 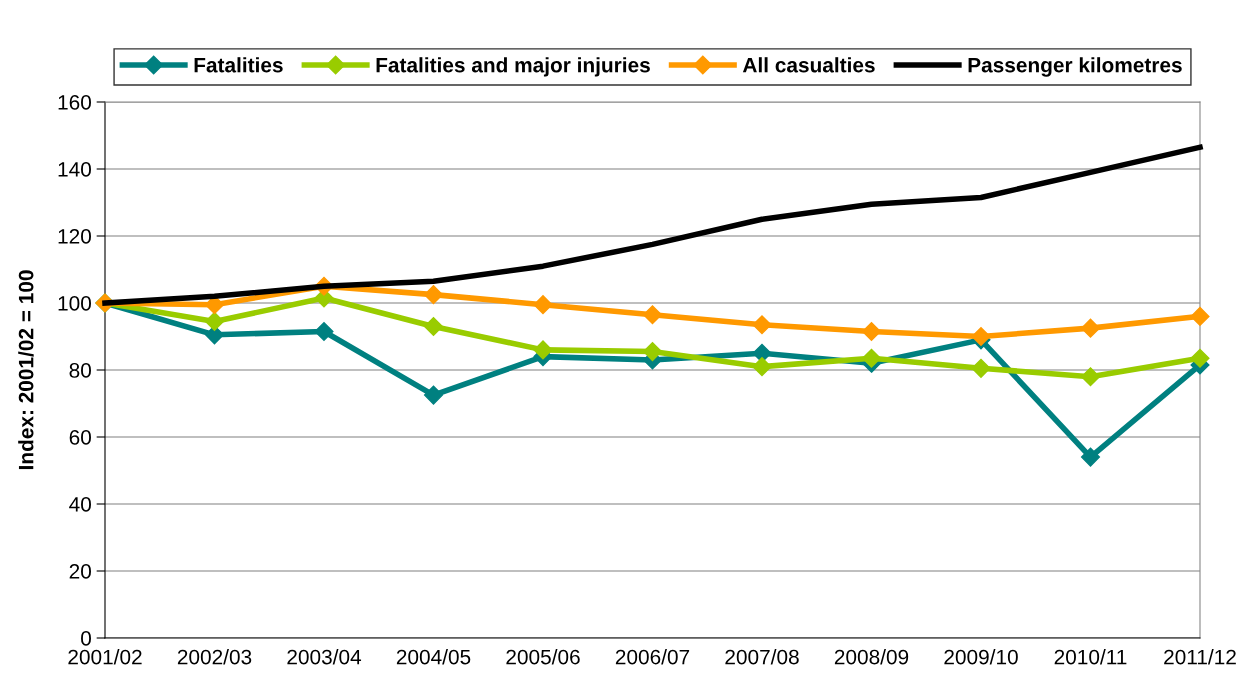 What do you see at coordinates (1090, 657) in the screenshot?
I see `x-tick-label: 2010/11` at bounding box center [1090, 657].